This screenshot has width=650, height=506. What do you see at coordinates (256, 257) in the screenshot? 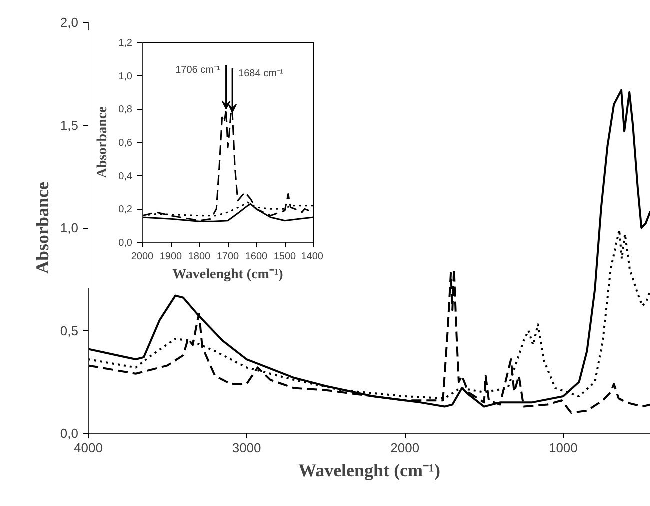
I see `x-tick-label: 1600` at bounding box center [256, 257].